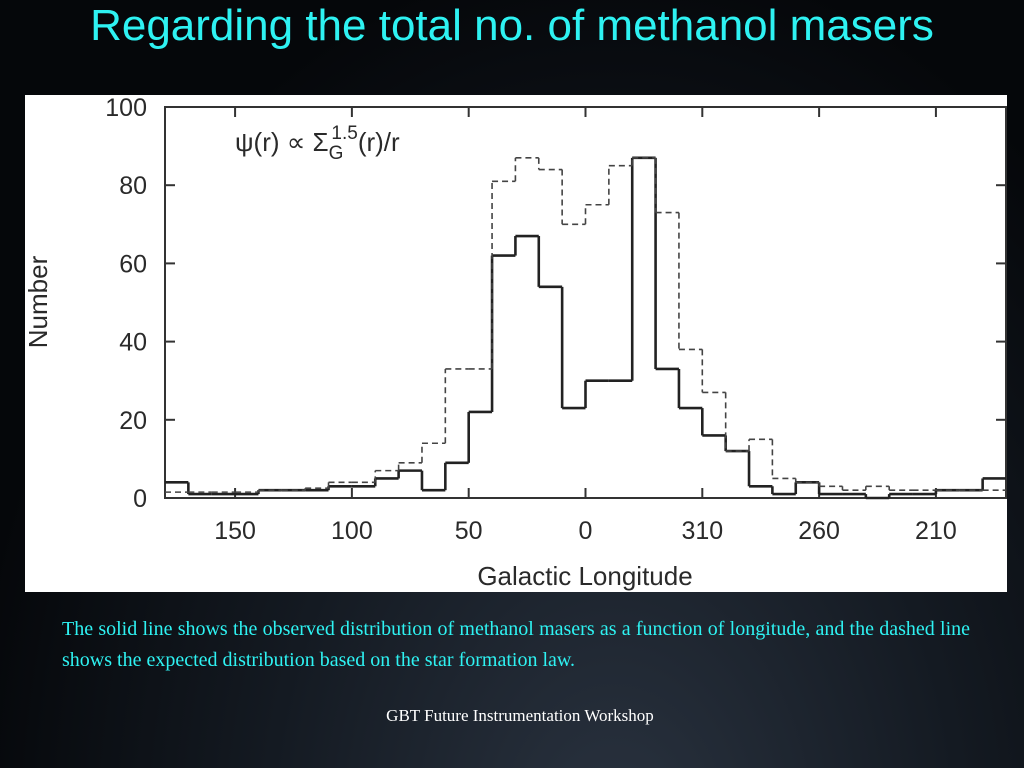 The height and width of the screenshot is (768, 1024). What do you see at coordinates (586, 531) in the screenshot?
I see `x-tick-label: 0` at bounding box center [586, 531].